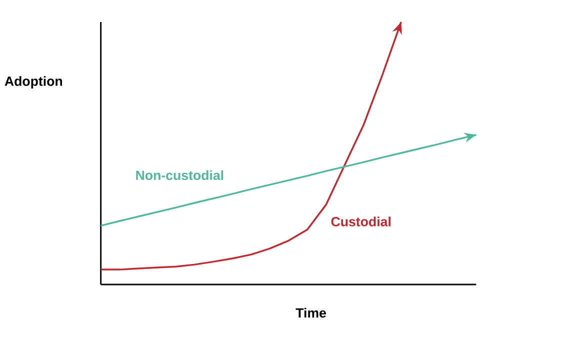  I want to click on series-label: Custodial, so click(360, 221).